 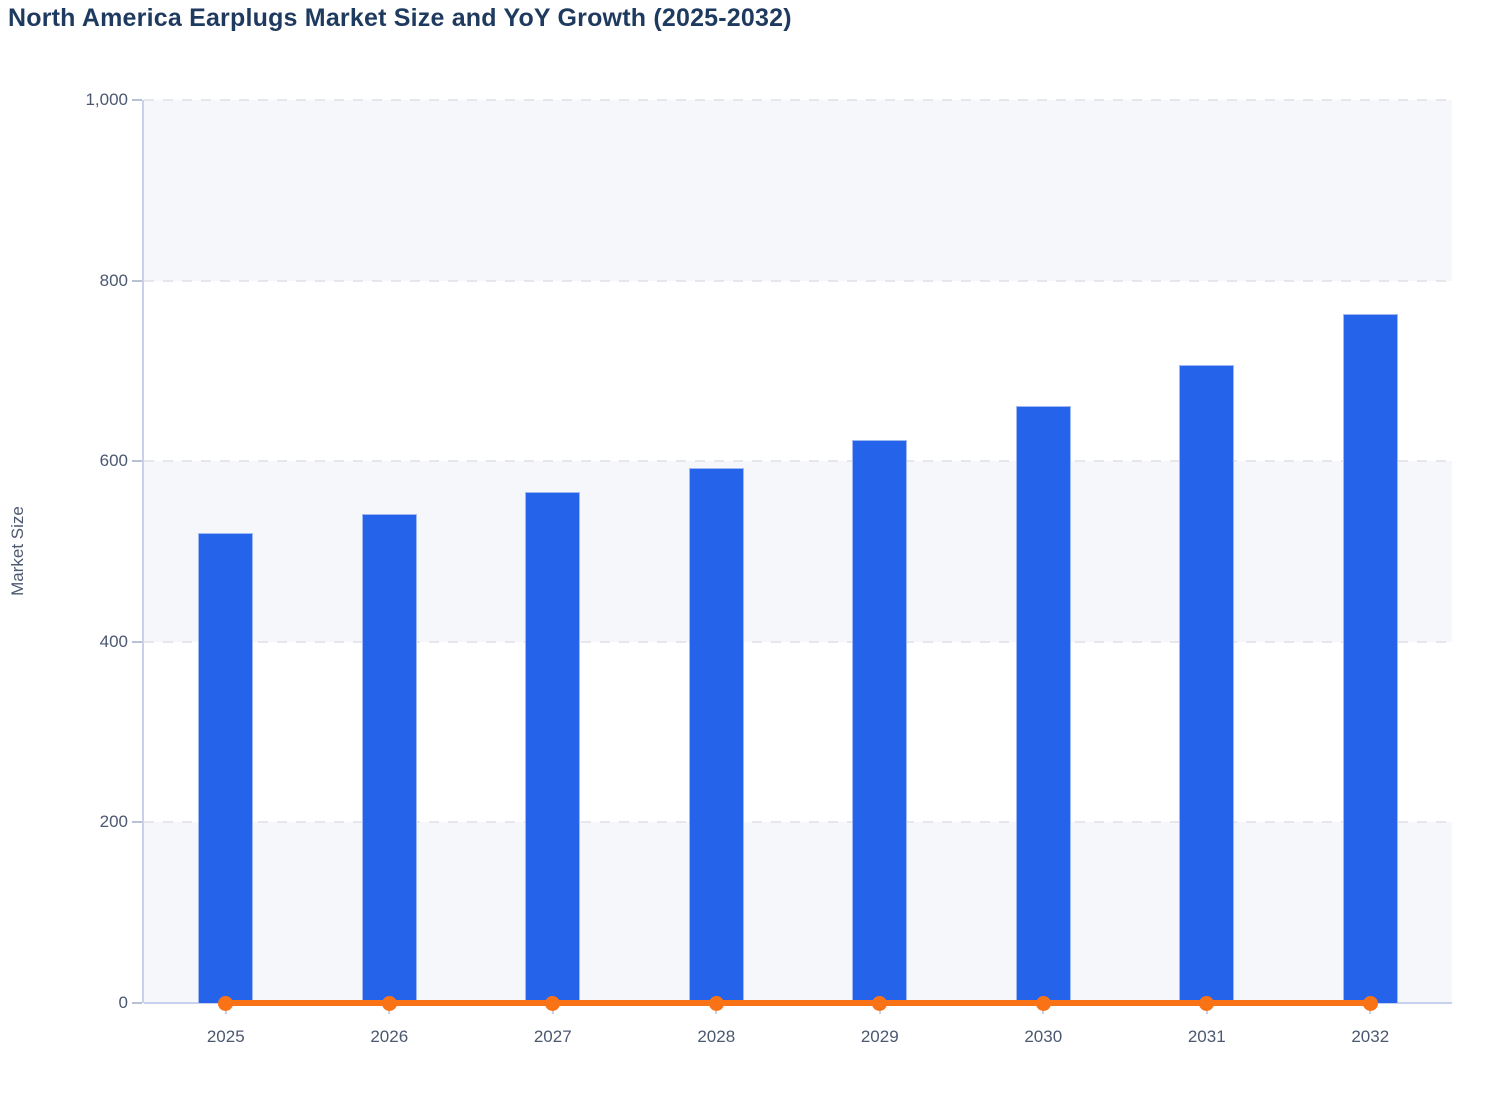 I want to click on x-tick-label: 2029, so click(x=879, y=1036).